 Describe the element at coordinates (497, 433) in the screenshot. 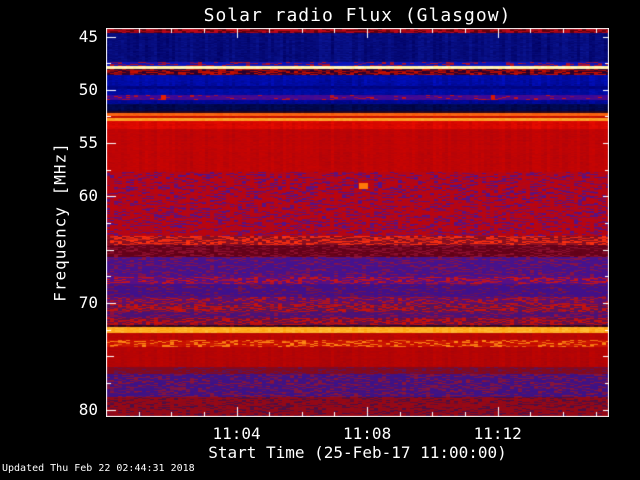

I see `x-tick-label-11:12: 11:12` at that location.